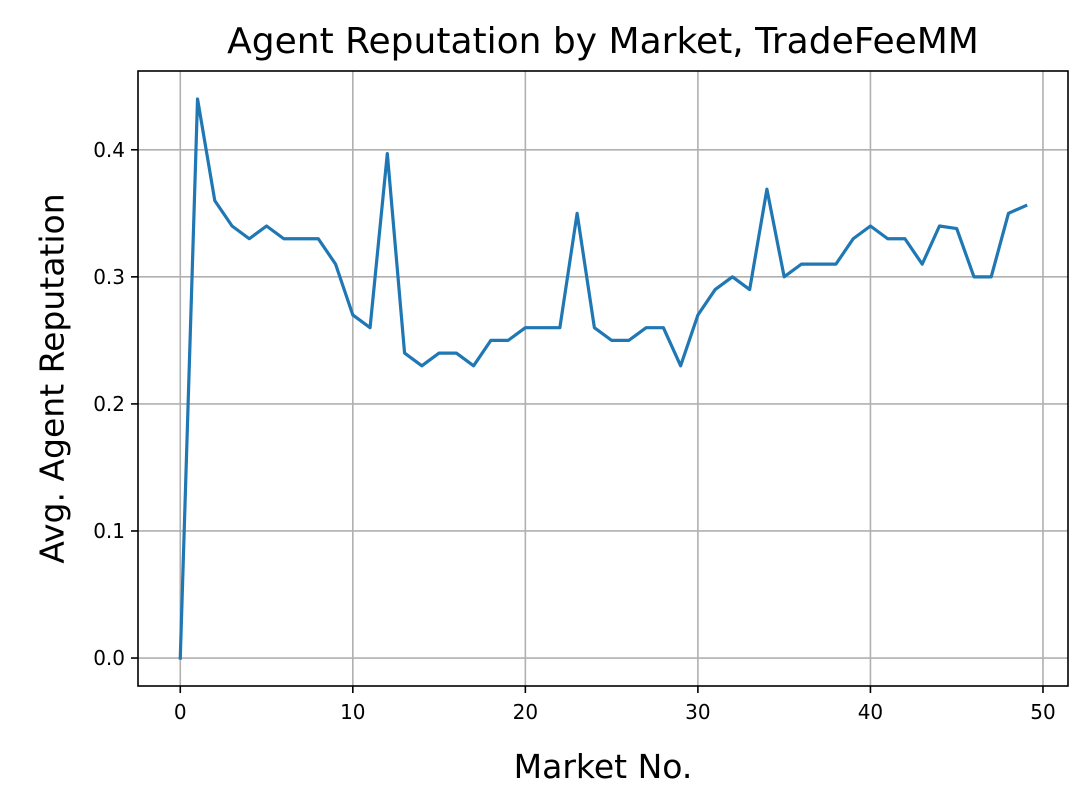 Image resolution: width=1087 pixels, height=808 pixels. What do you see at coordinates (180, 712) in the screenshot?
I see `x-tick-label: 0` at bounding box center [180, 712].